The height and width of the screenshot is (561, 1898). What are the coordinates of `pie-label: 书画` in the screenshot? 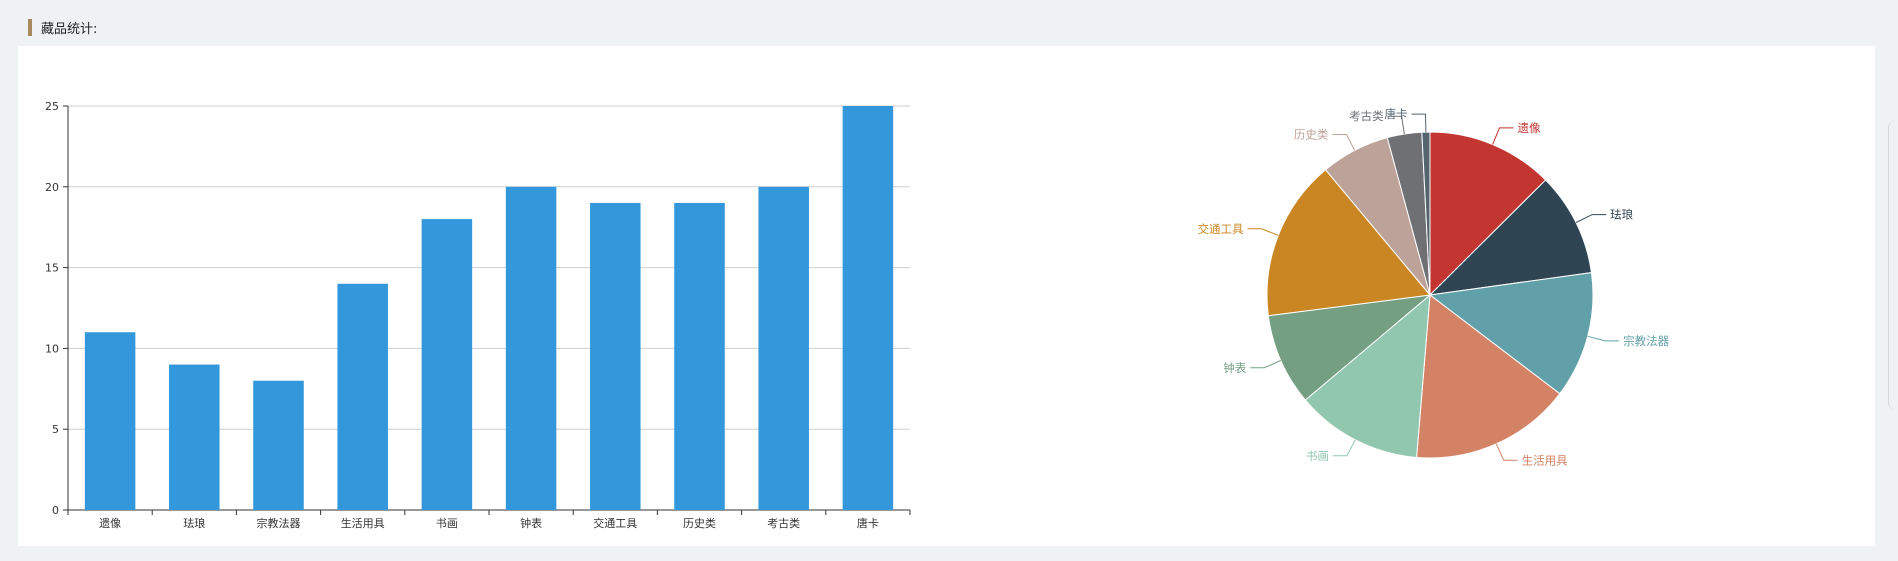 It's located at (1317, 456).